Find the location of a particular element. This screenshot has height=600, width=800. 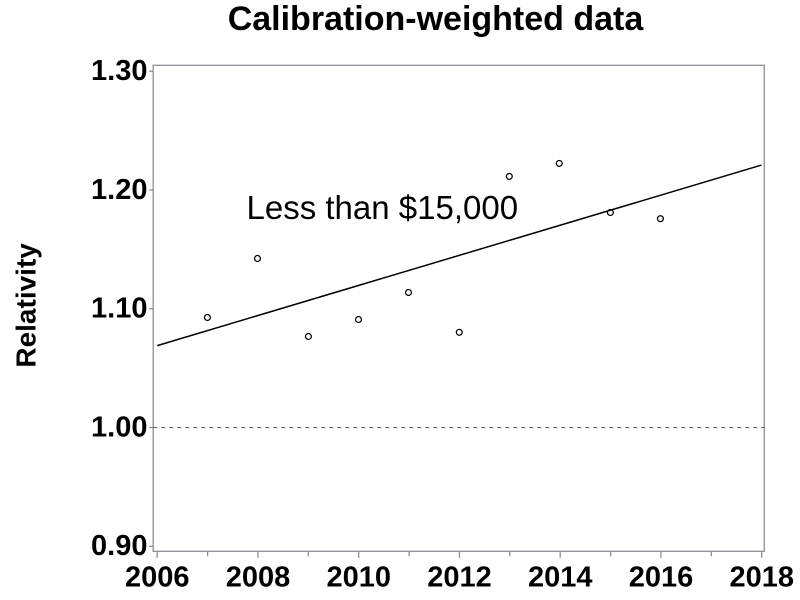

svg-text: 1.00 is located at coordinates (119, 427).